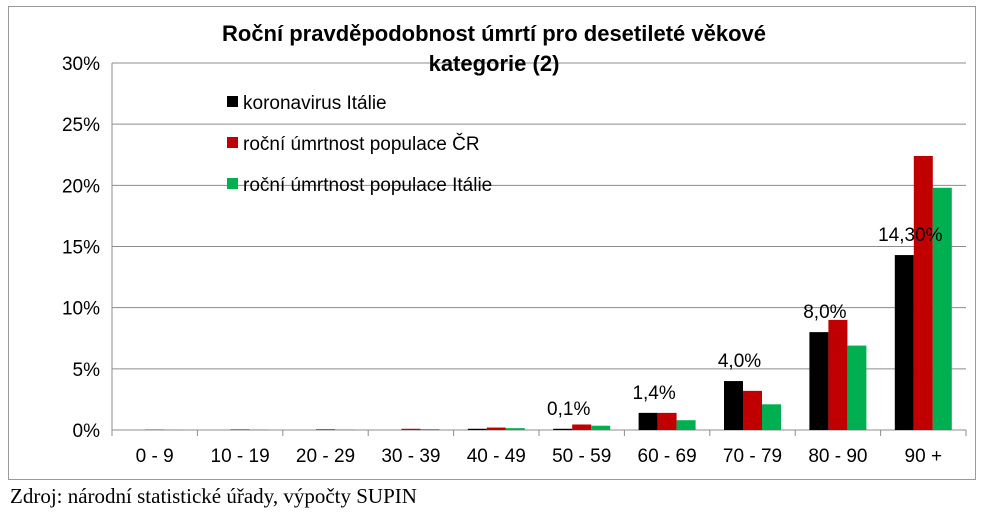 This screenshot has height=517, width=1000. Describe the element at coordinates (410, 456) in the screenshot. I see `x-tick-label: 30 - 39` at that location.